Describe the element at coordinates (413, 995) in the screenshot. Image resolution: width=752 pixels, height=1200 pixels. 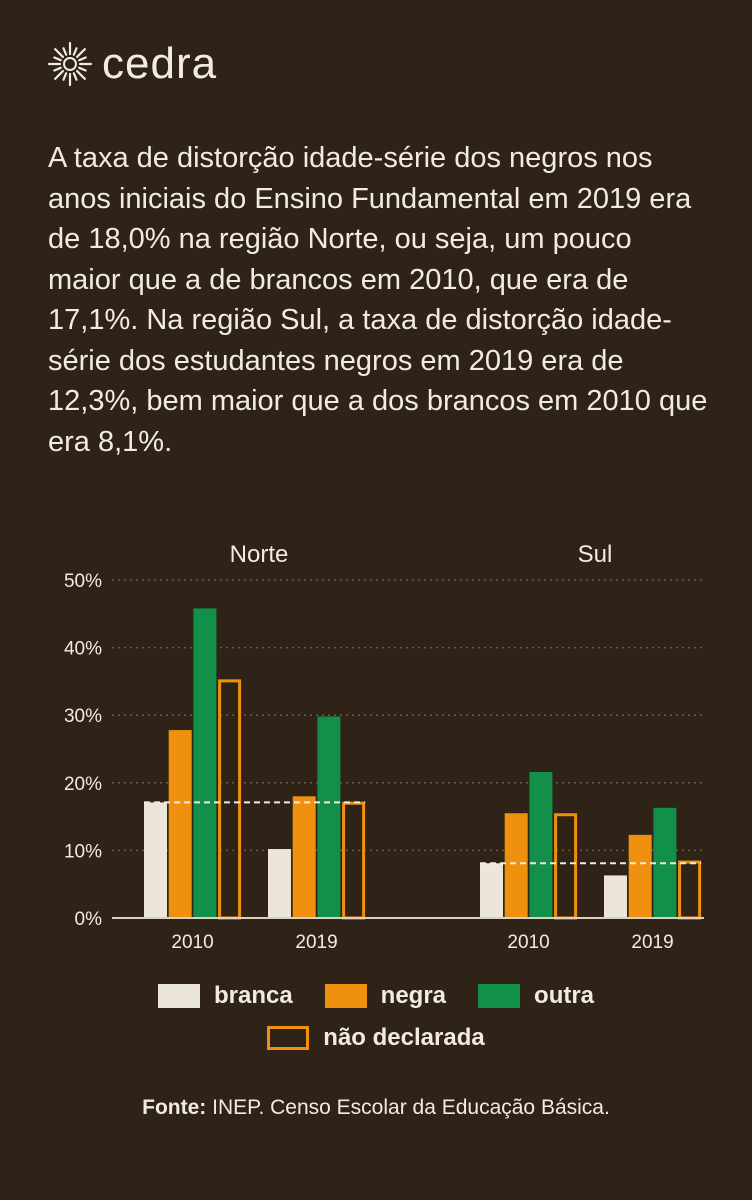
I see `legend-label-negra: negra` at that location.